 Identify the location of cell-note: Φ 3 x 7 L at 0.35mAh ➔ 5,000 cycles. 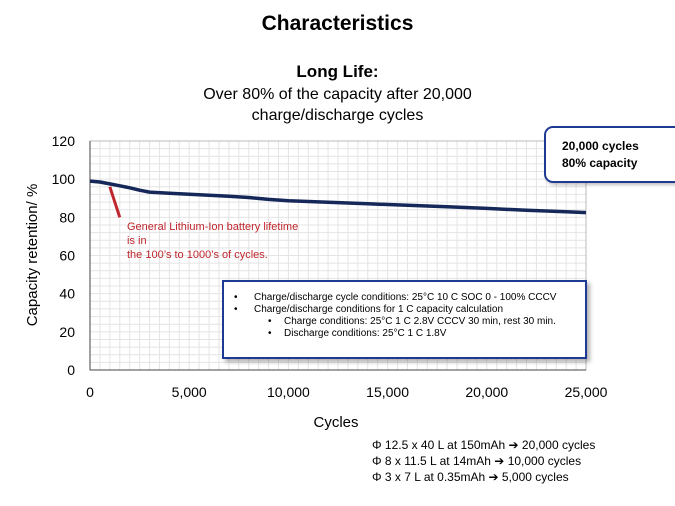
(470, 477).